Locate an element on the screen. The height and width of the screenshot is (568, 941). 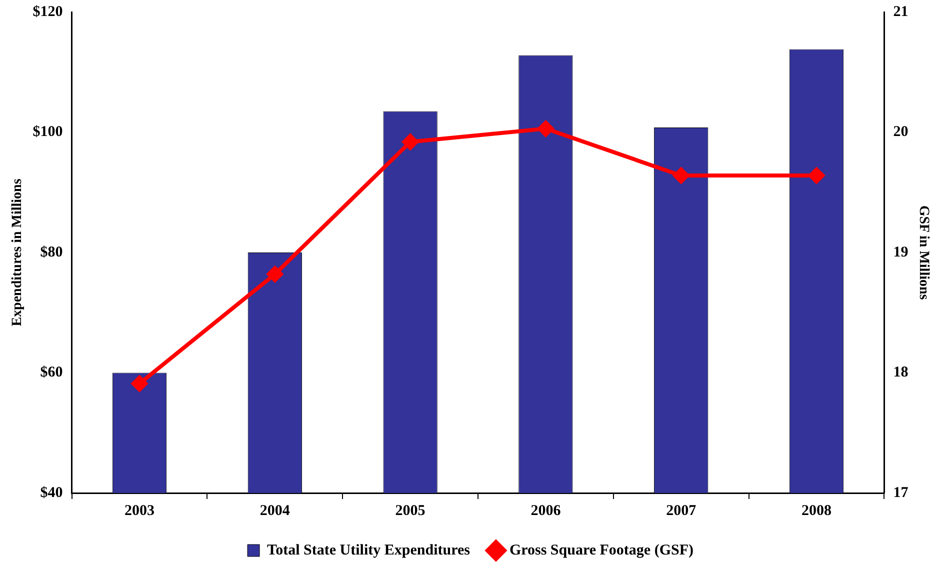
y-tick-label: $120 is located at coordinates (47, 12).